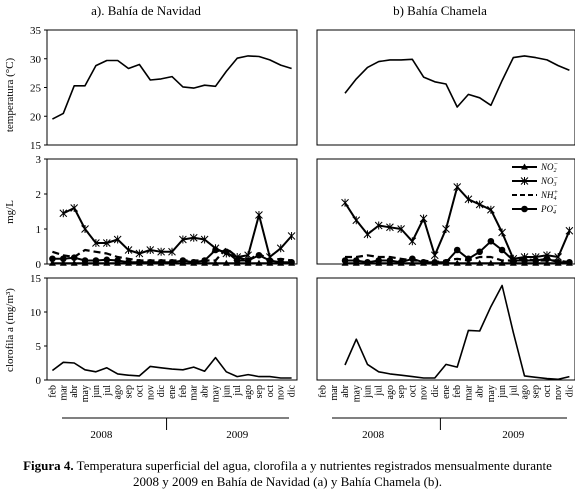  I want to click on caption-label: Figura 4., so click(48, 465).